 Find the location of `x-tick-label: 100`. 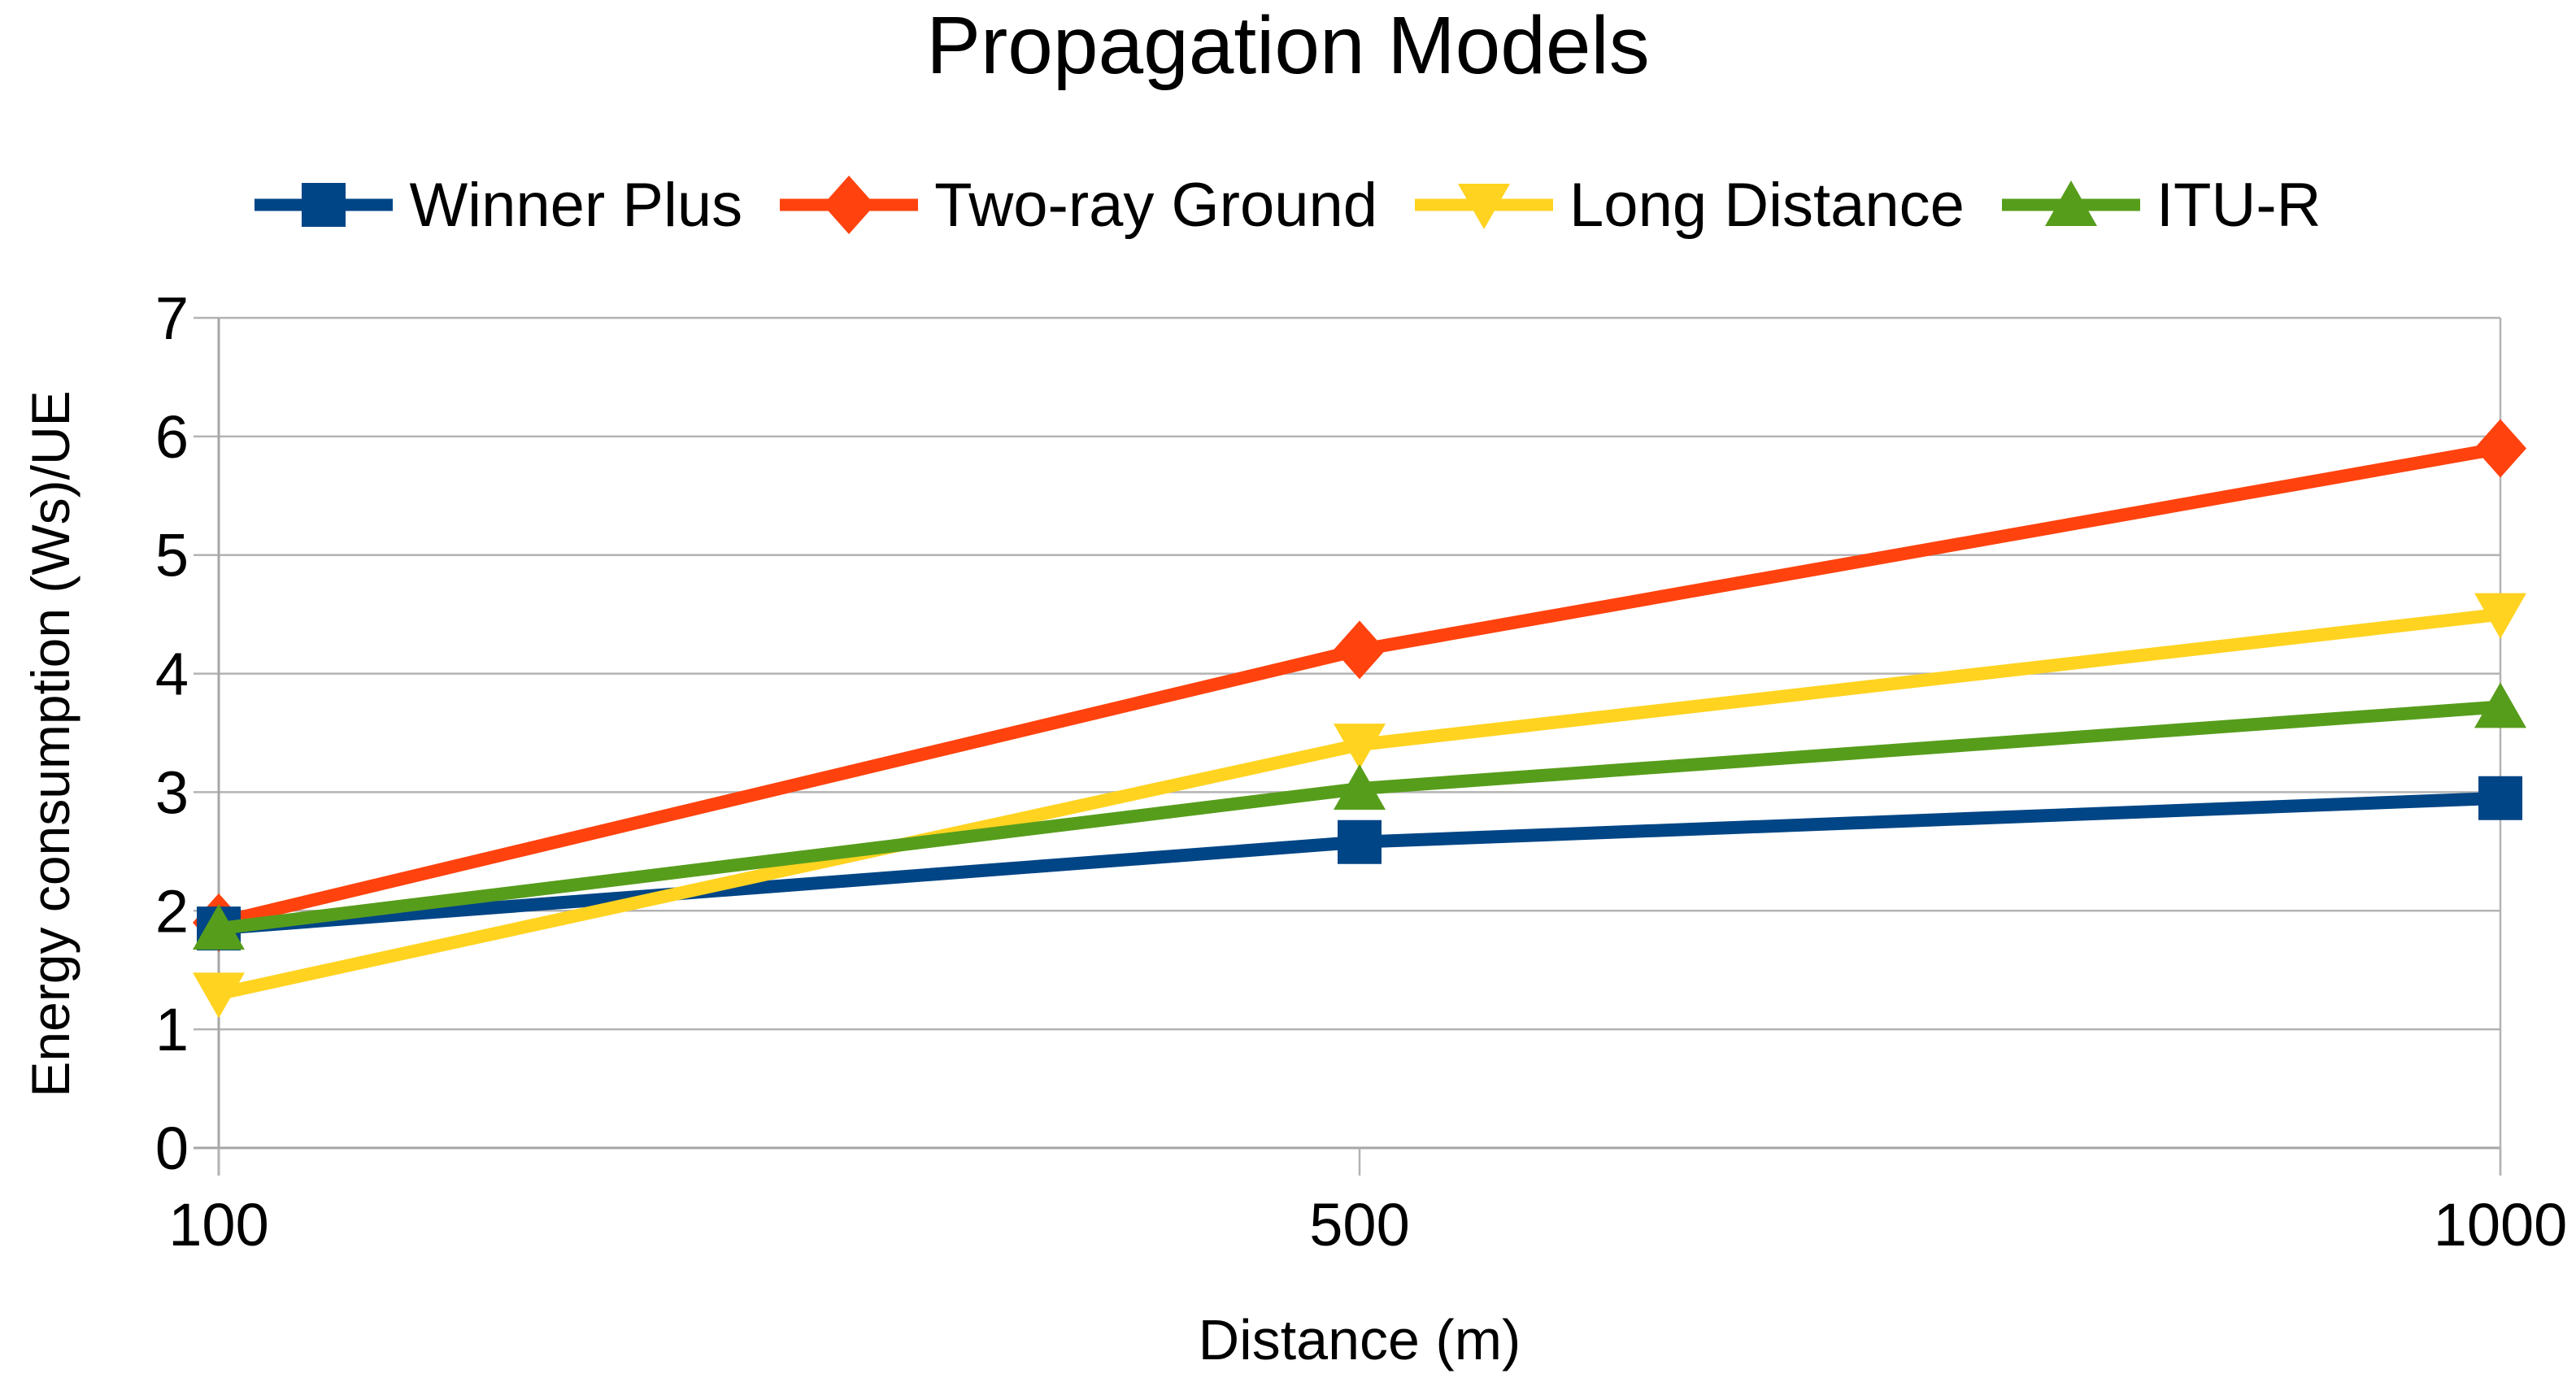

x-tick-label: 100 is located at coordinates (218, 1224).